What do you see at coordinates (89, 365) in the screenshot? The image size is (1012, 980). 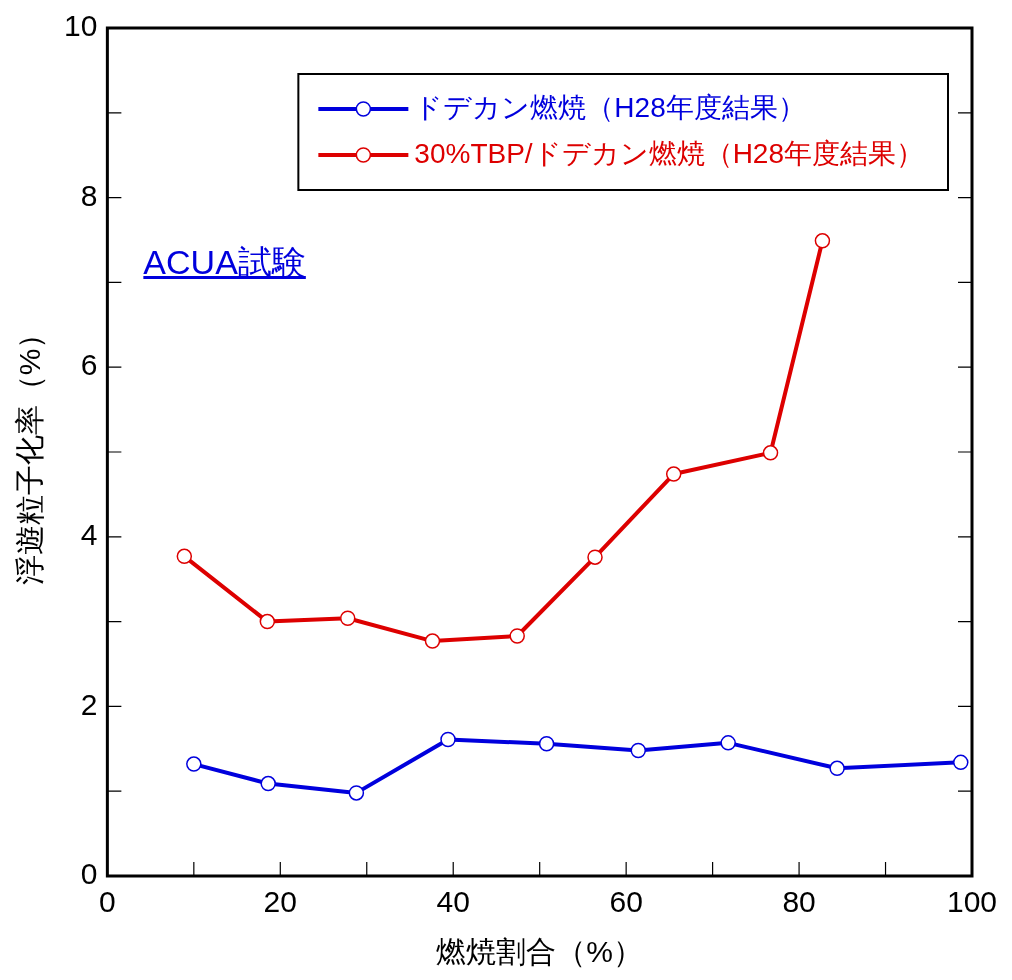 I see `y-tick-label: 6` at bounding box center [89, 365].